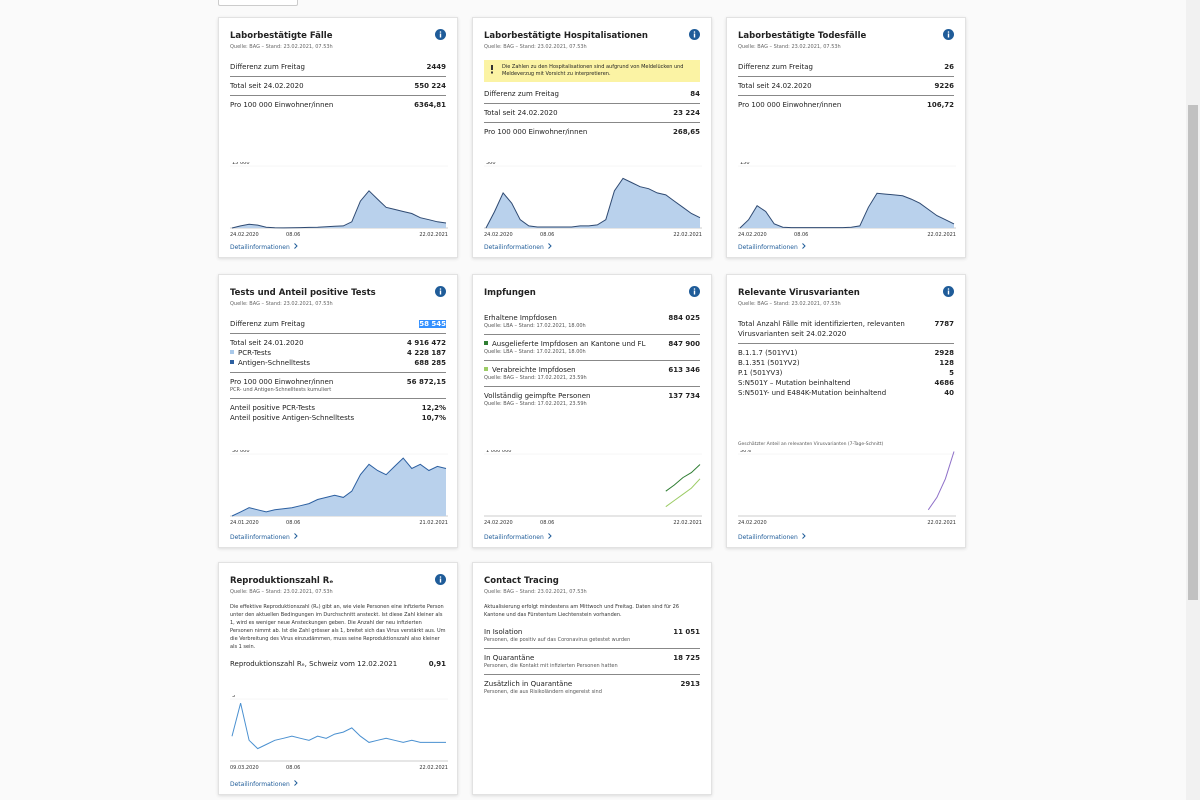  I want to click on x-tick-label: 09.03.2020, so click(244, 768).